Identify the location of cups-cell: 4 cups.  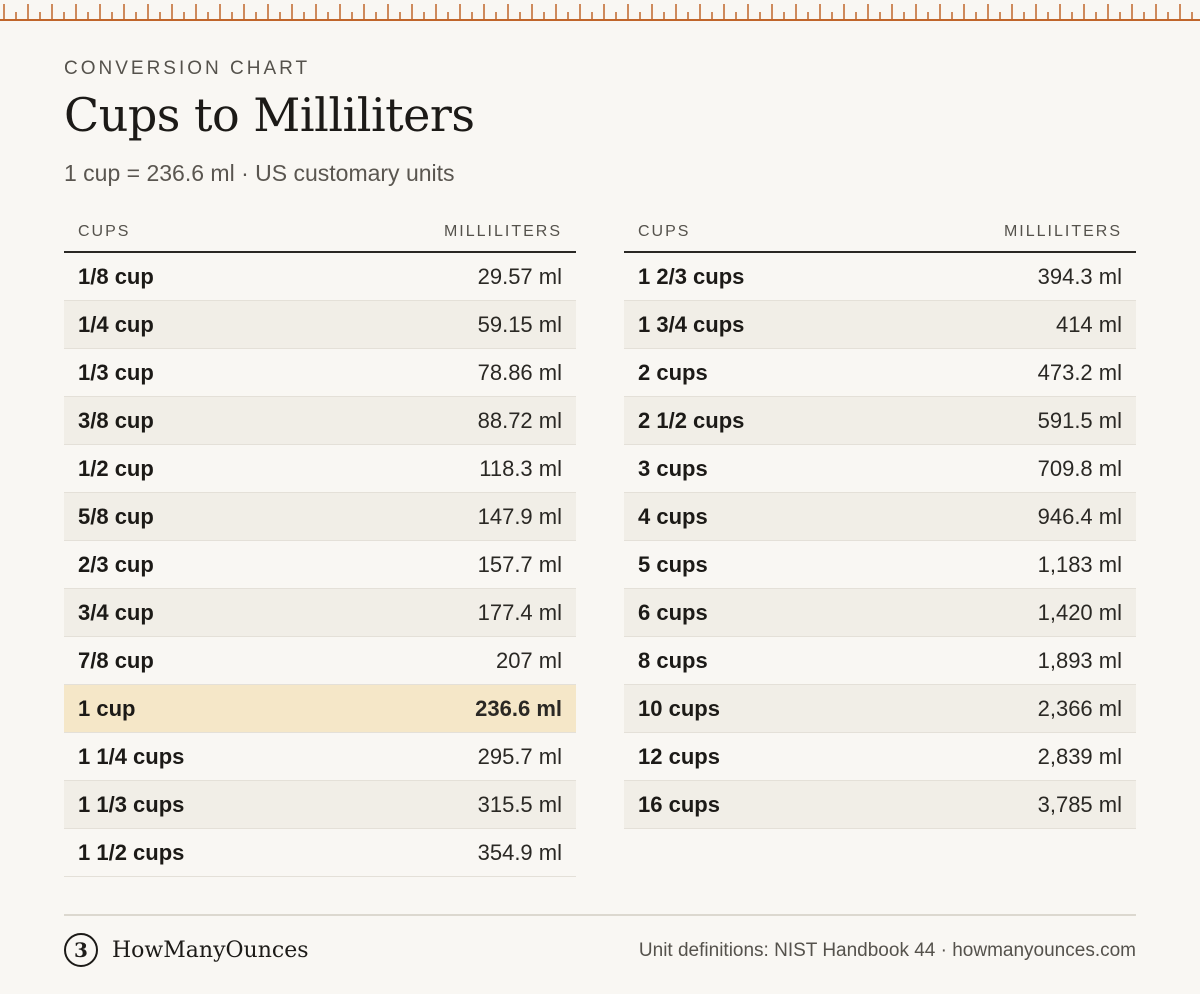
(673, 516).